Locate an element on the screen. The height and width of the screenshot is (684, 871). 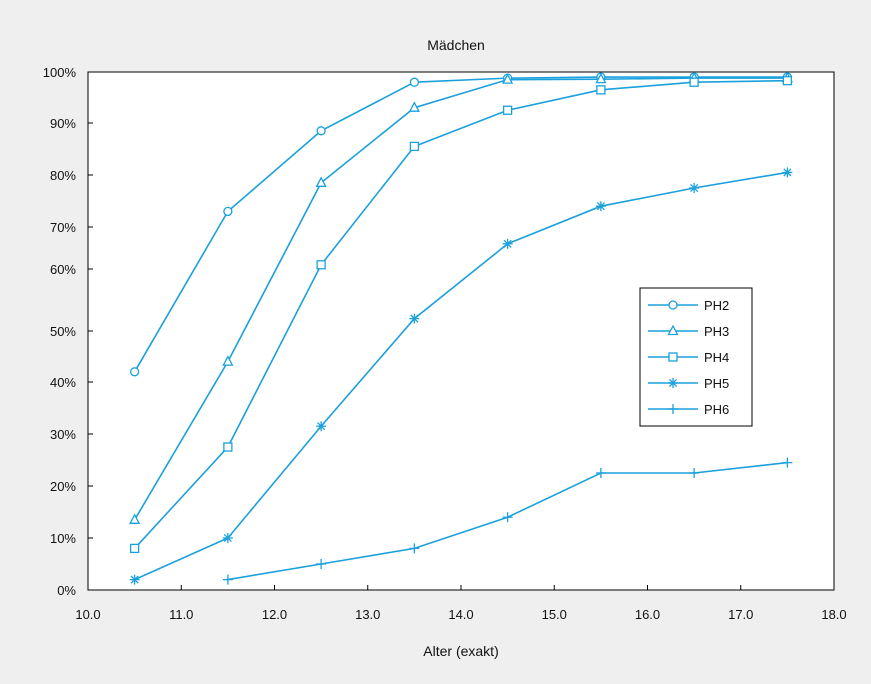
x-tick-label: 11.0 is located at coordinates (181, 614).